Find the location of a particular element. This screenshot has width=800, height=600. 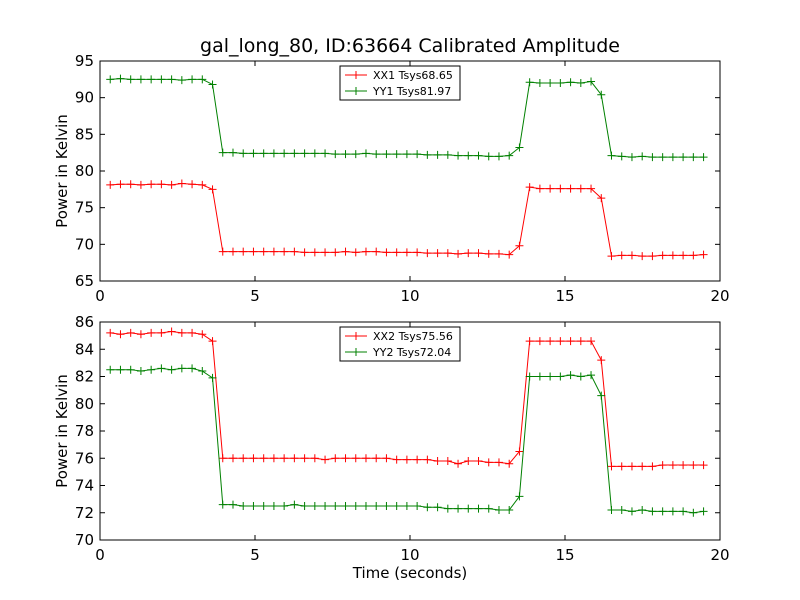

x-tick-label: 20 is located at coordinates (719, 296).